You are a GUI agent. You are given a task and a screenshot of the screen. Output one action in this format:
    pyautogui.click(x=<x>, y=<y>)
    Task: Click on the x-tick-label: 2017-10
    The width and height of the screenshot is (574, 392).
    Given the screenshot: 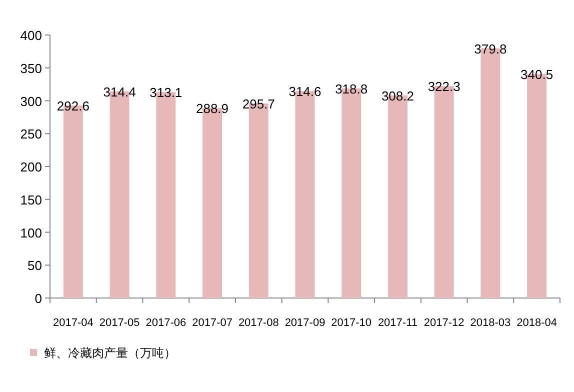 What is the action you would take?
    pyautogui.click(x=351, y=323)
    